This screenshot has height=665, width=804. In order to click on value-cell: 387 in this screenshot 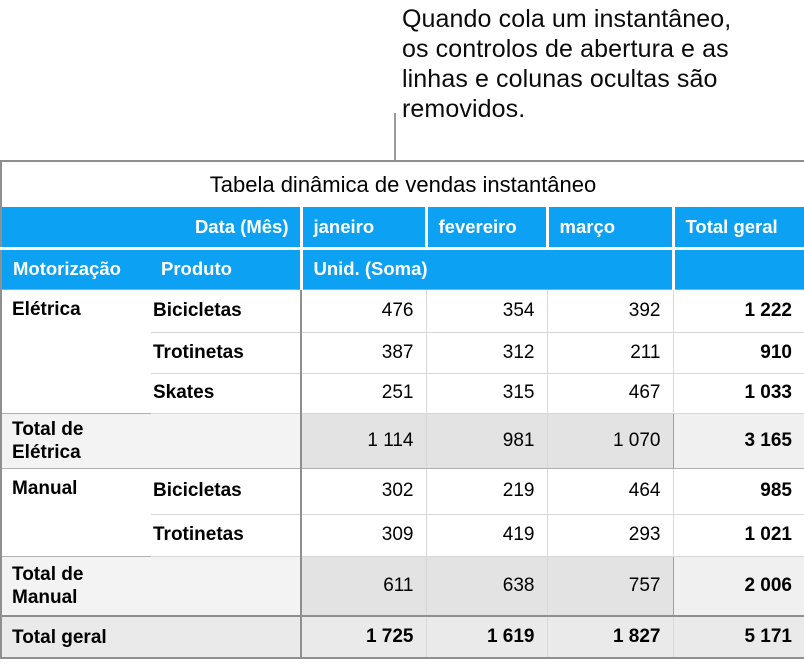, I will do `click(363, 353)`.